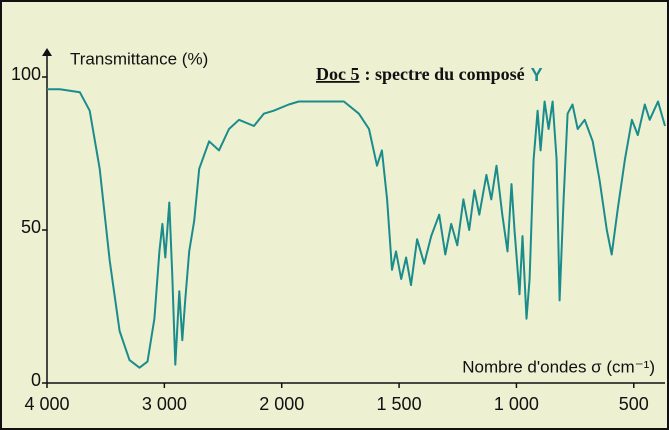 The width and height of the screenshot is (669, 430). Describe the element at coordinates (634, 404) in the screenshot. I see `x-tick-label: 500` at that location.